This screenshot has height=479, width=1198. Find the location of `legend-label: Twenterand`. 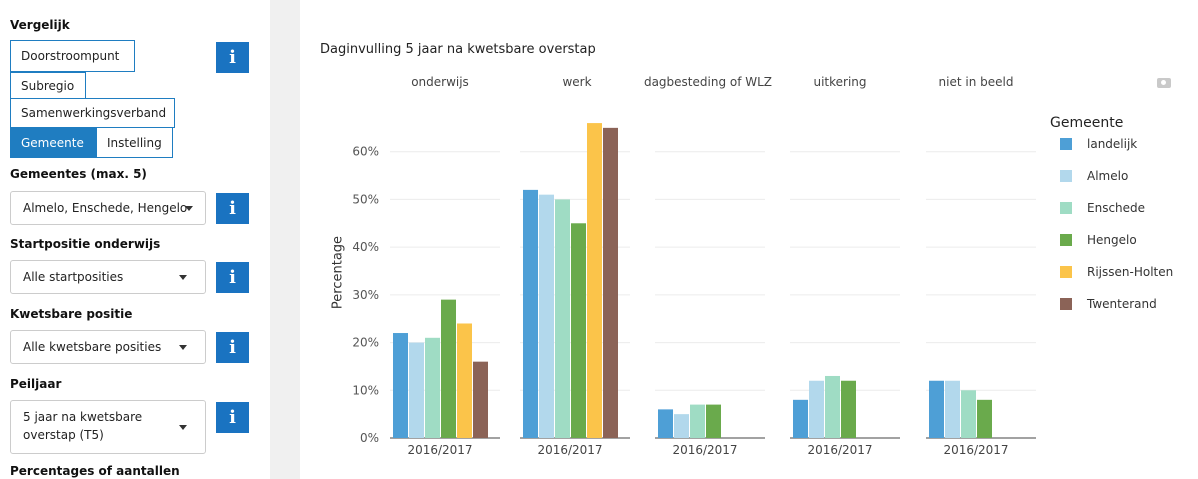

legend-label: Twenterand is located at coordinates (1122, 304).